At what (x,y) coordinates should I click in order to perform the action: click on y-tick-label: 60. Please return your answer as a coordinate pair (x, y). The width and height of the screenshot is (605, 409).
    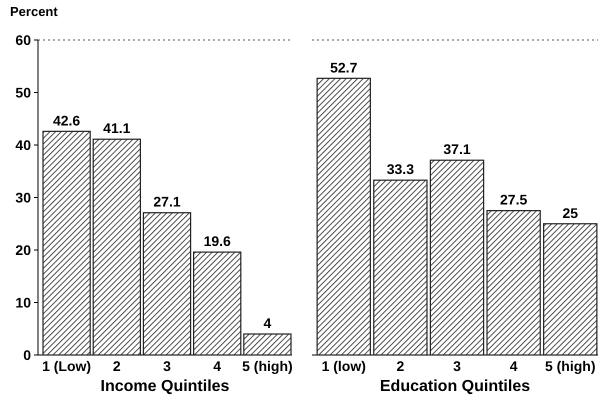
    Looking at the image, I should click on (23, 40).